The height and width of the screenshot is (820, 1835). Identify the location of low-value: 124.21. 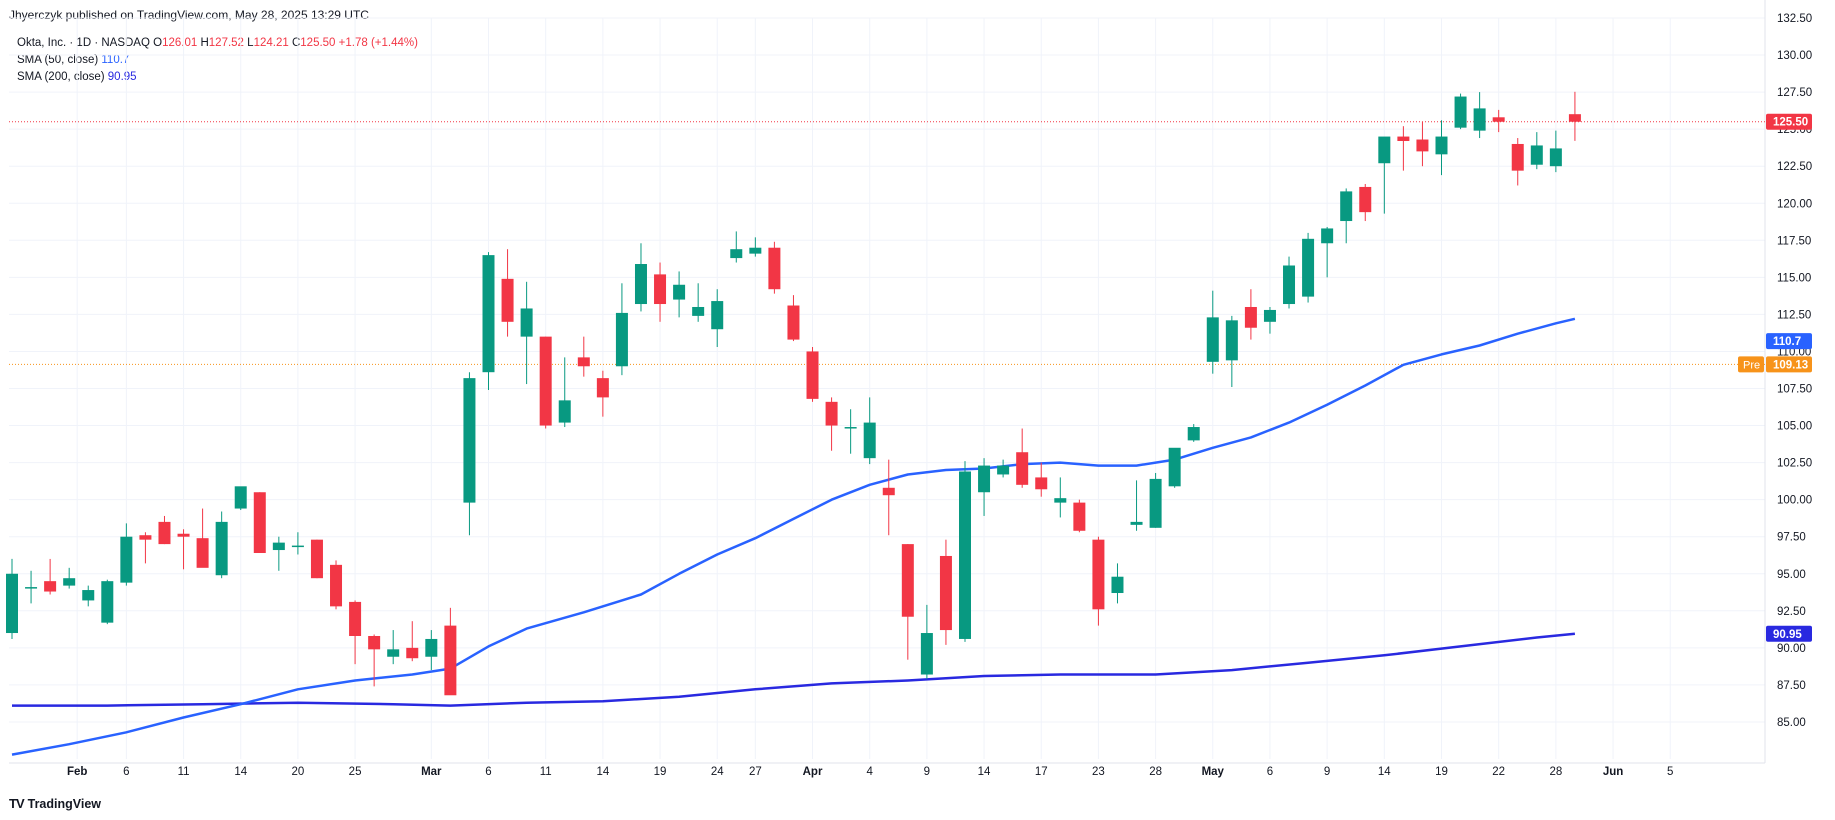
(271, 43).